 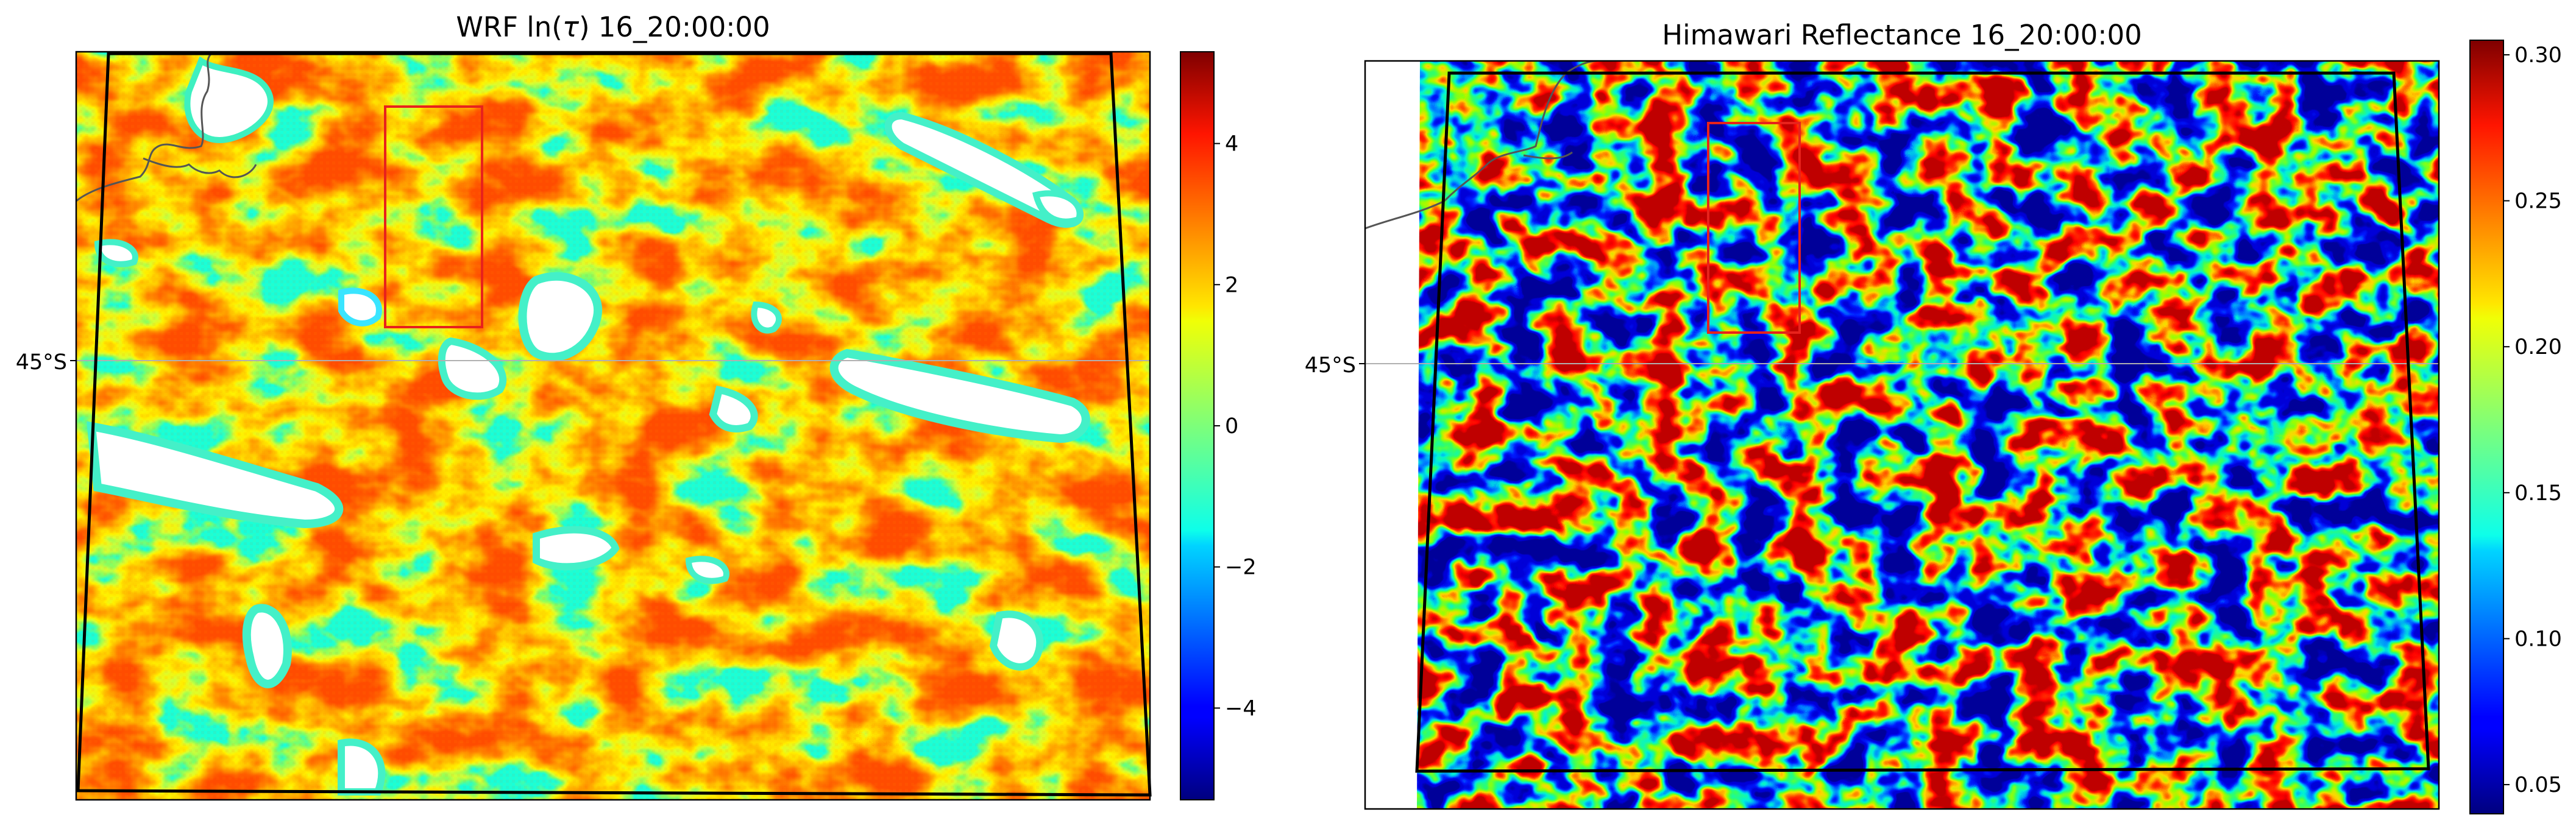 What do you see at coordinates (1241, 708) in the screenshot?
I see `wrf-colorbar-tick-label: −4` at bounding box center [1241, 708].